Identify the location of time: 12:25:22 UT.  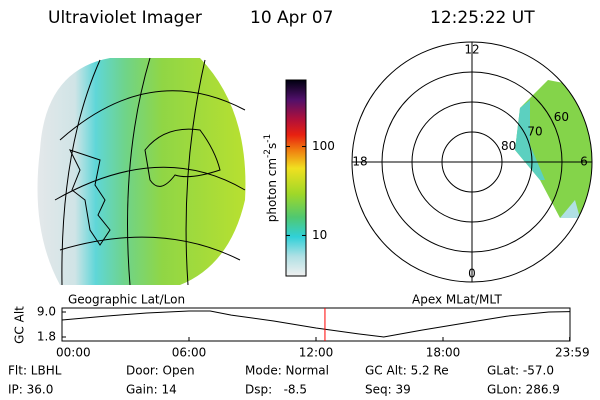
(482, 18).